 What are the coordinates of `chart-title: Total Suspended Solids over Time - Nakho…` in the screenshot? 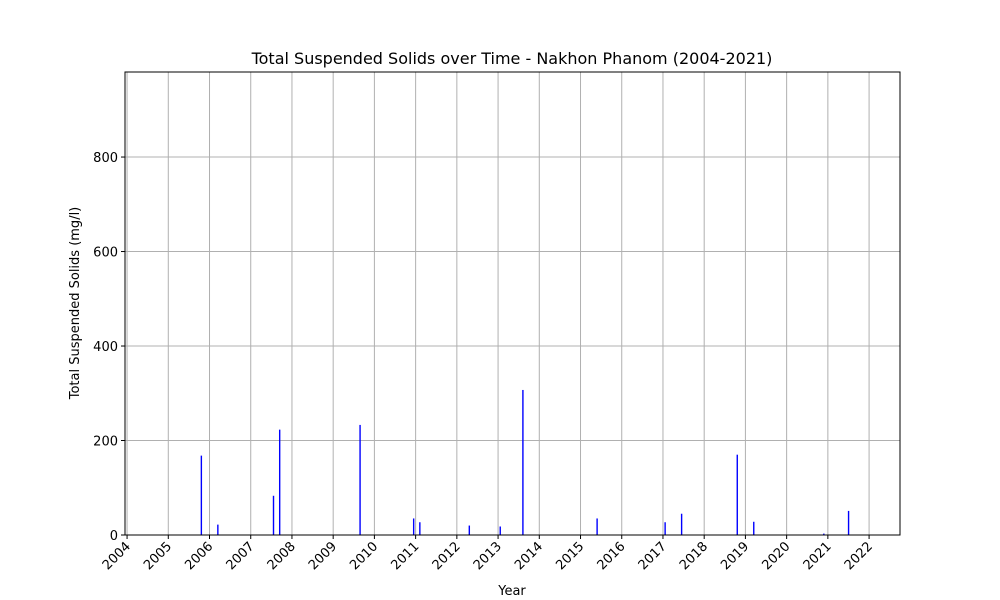 It's located at (512, 58).